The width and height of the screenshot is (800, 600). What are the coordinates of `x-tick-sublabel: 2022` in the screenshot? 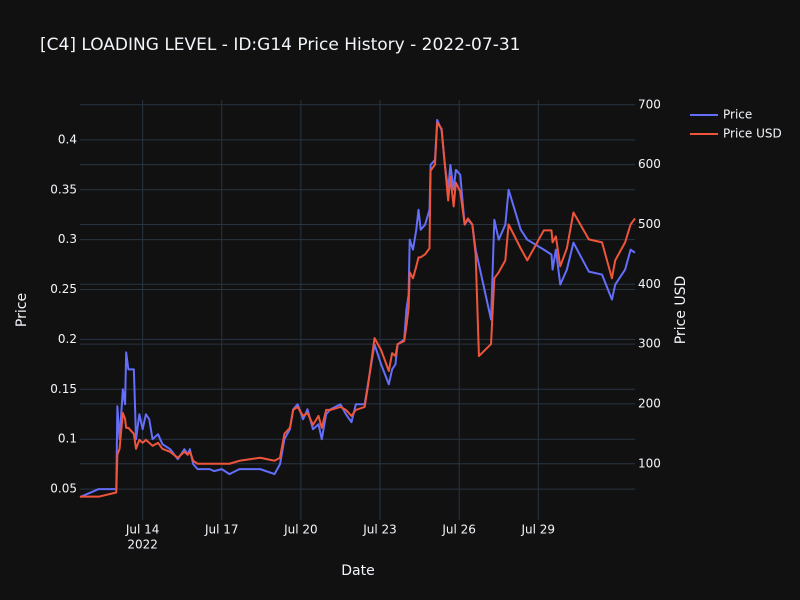 It's located at (142, 545).